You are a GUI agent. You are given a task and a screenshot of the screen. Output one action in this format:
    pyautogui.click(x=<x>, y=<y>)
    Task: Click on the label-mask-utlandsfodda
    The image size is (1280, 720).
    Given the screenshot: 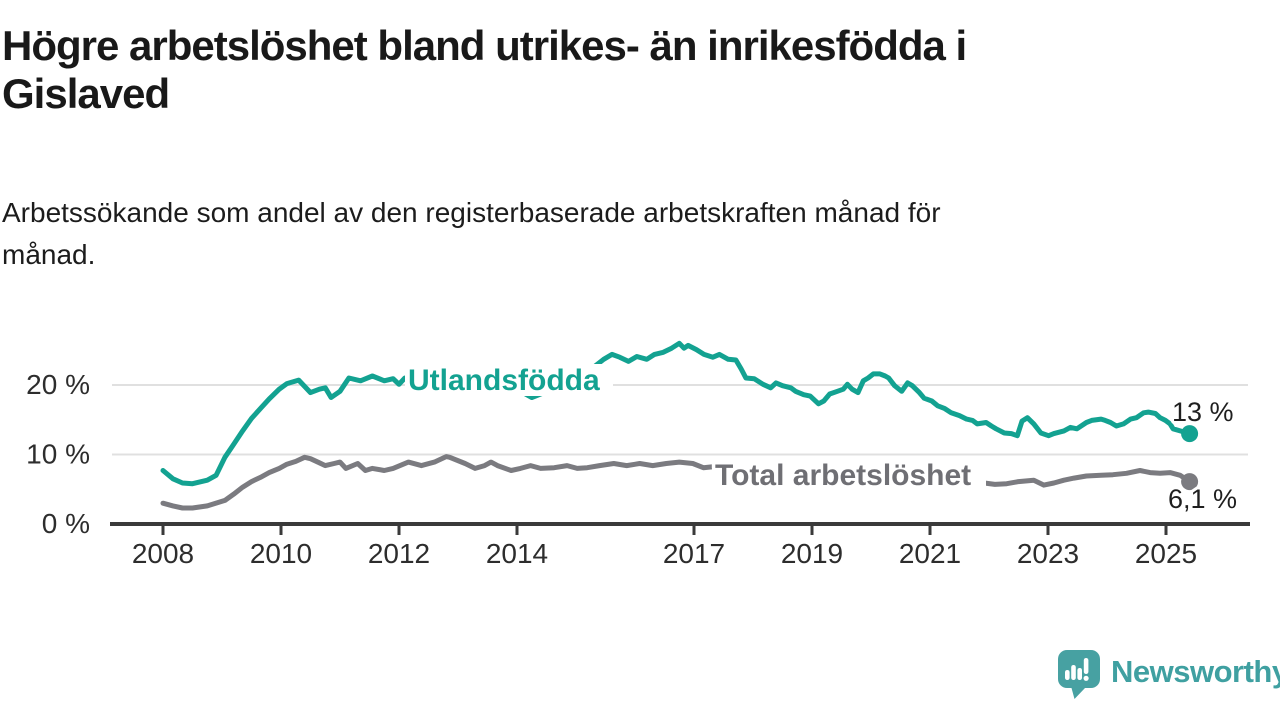 What is the action you would take?
    pyautogui.click(x=509, y=380)
    